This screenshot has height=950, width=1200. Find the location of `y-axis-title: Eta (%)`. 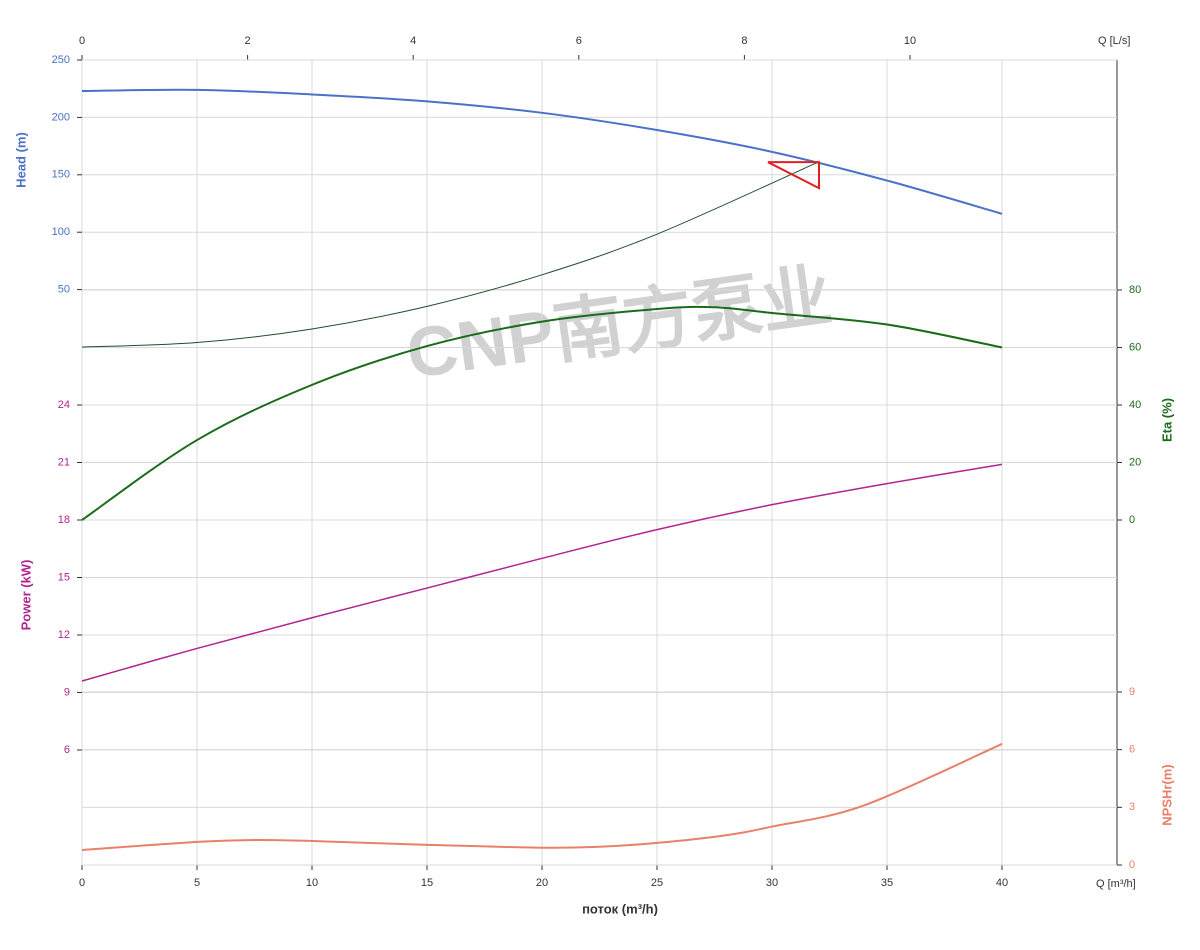

y-axis-title: Eta (%) is located at coordinates (1166, 420).